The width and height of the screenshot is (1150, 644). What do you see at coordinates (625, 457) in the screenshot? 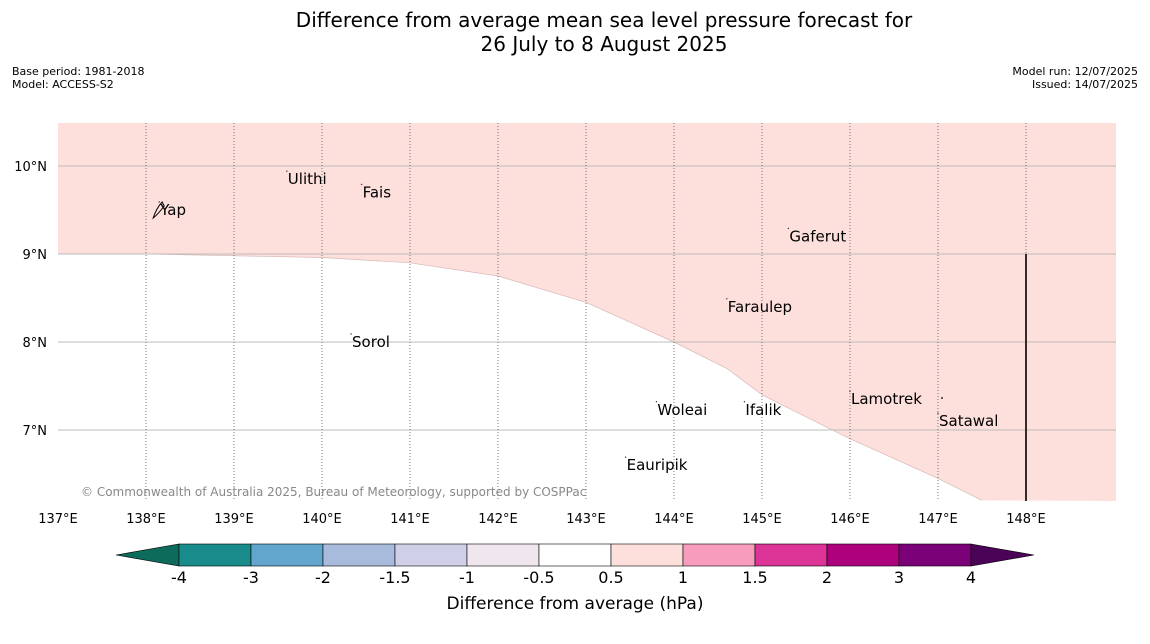
I see `place-dot-eauripik` at bounding box center [625, 457].